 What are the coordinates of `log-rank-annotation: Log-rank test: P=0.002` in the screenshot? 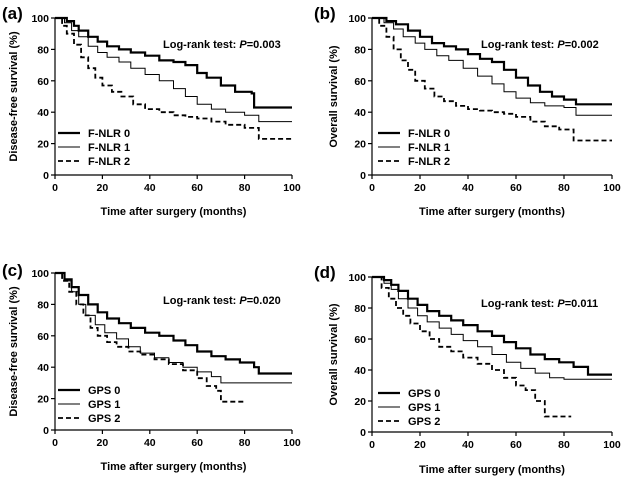 It's located at (540, 45).